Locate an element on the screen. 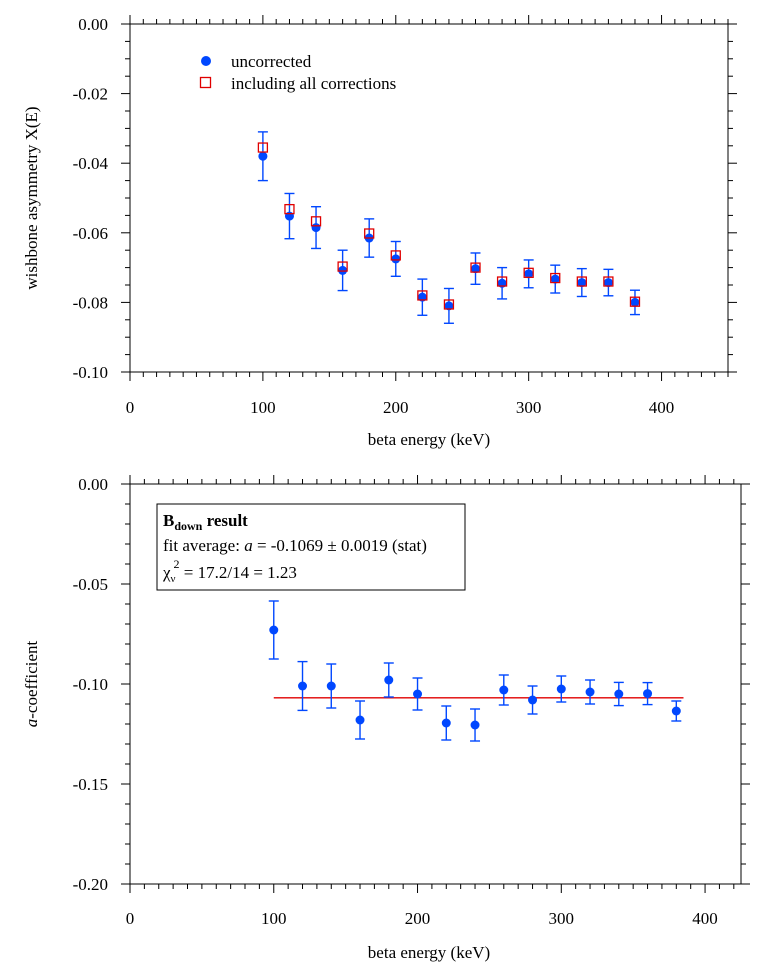  fit-average-var: a is located at coordinates (248, 545).